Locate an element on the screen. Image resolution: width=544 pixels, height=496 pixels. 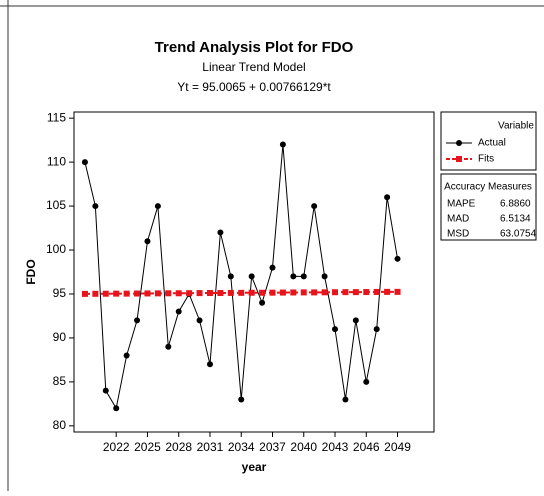
x-tick-label: 2034 is located at coordinates (241, 447).